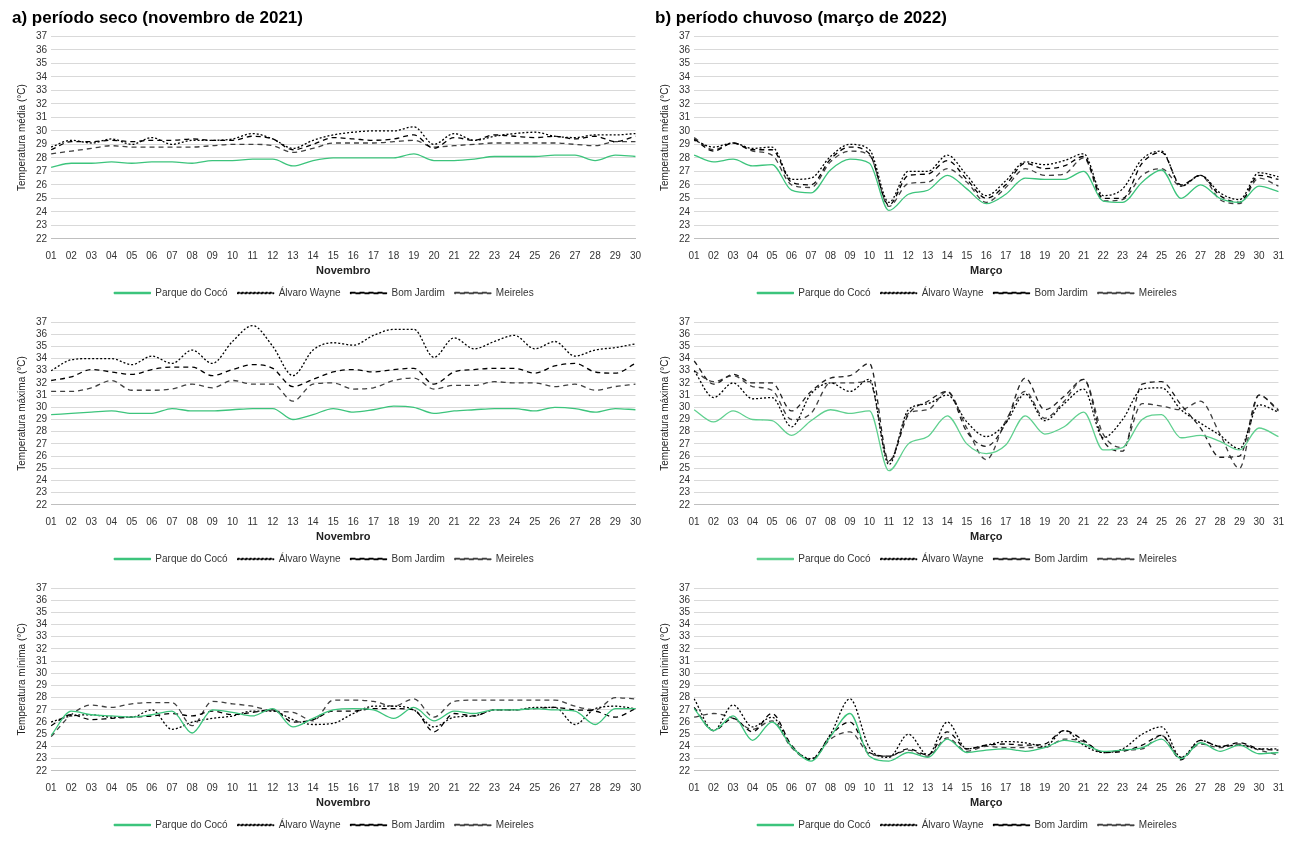 Image resolution: width=1295 pixels, height=849 pixels. Describe the element at coordinates (811, 787) in the screenshot. I see `x-tick-label: 07` at that location.